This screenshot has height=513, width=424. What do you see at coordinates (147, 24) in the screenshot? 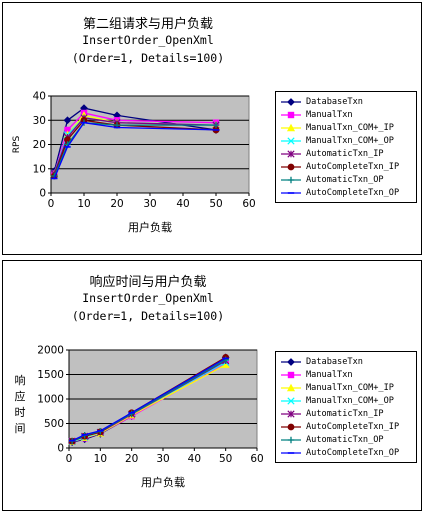
I see `chart-title: 第二组请求与用户负载` at bounding box center [147, 24].